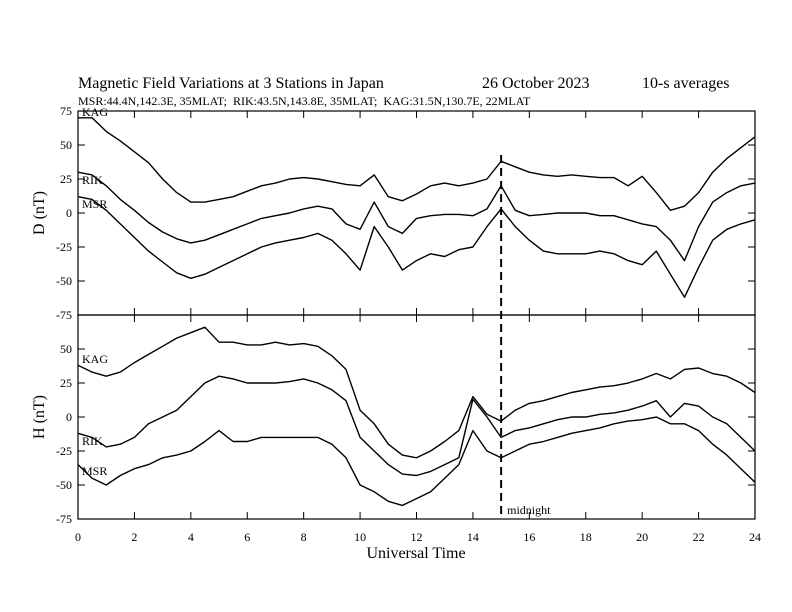  Describe the element at coordinates (134, 537) in the screenshot. I see `x-tick-label: 2` at that location.